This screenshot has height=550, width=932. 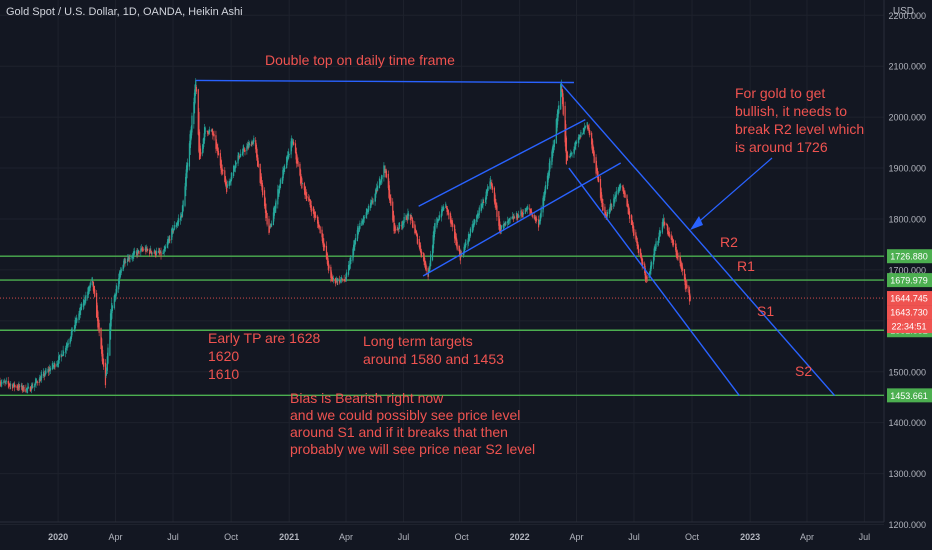 I want to click on level-tag-s2: S2, so click(x=803, y=371).